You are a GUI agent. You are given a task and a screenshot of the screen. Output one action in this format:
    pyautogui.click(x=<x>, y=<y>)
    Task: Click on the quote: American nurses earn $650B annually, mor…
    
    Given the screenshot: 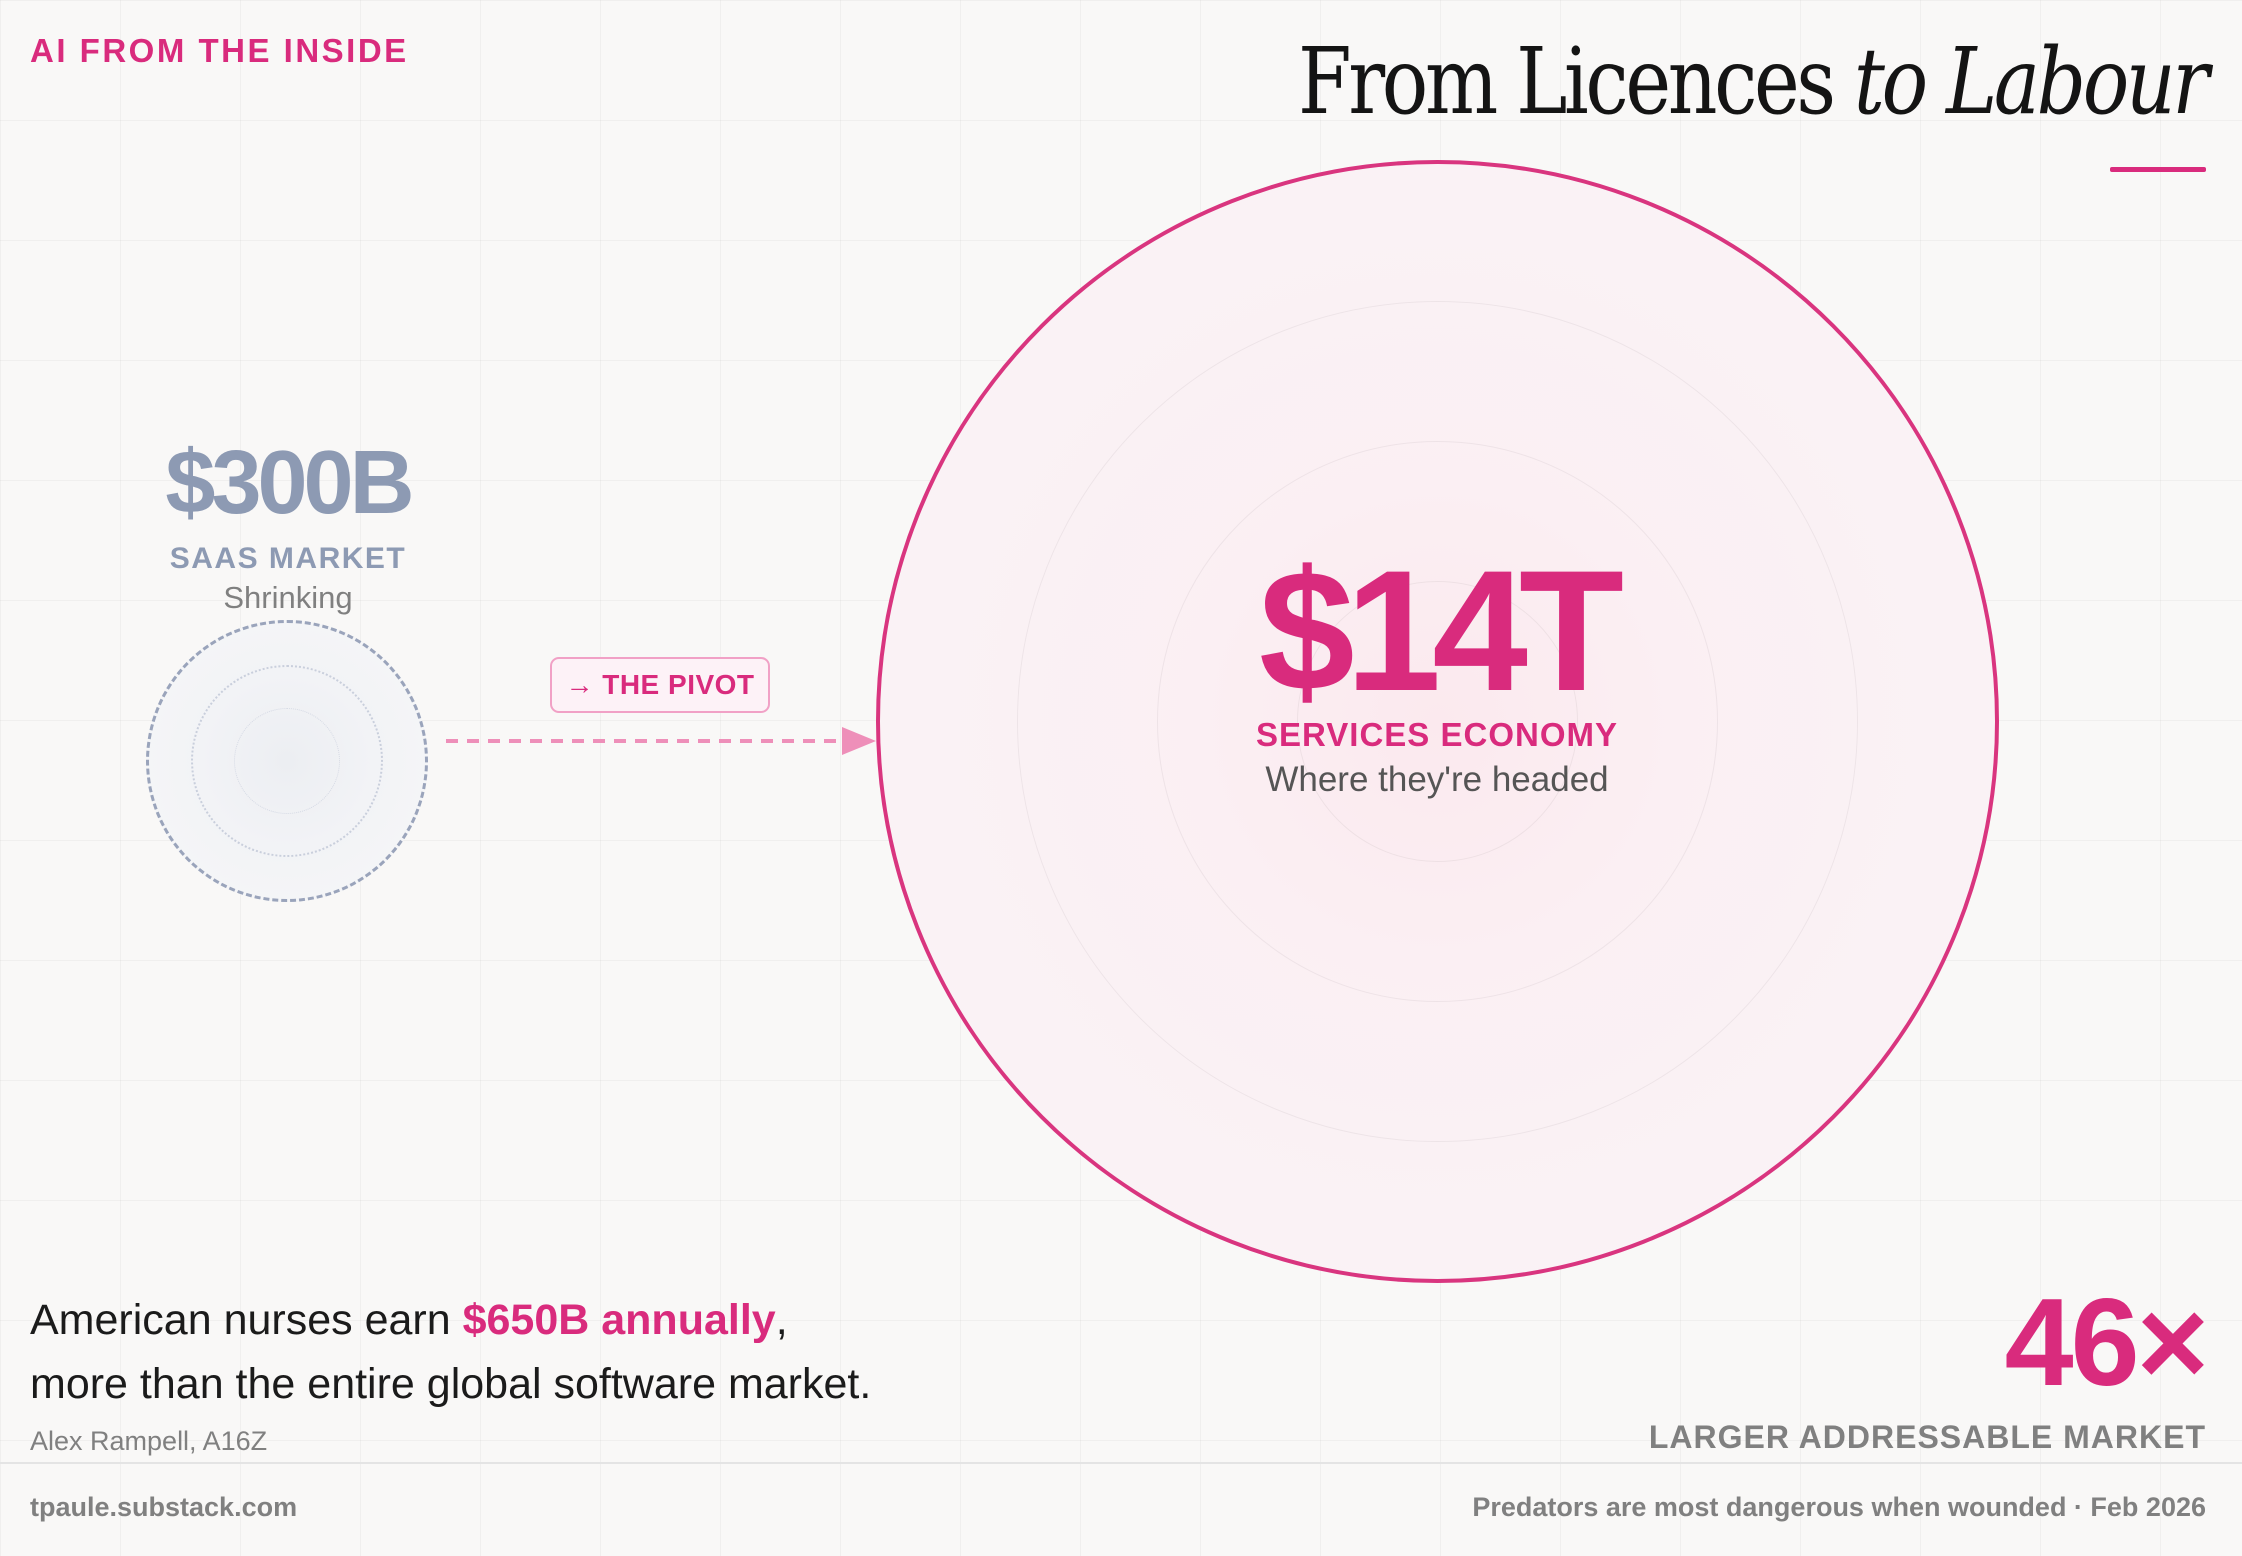 What is the action you would take?
    pyautogui.click(x=450, y=1352)
    